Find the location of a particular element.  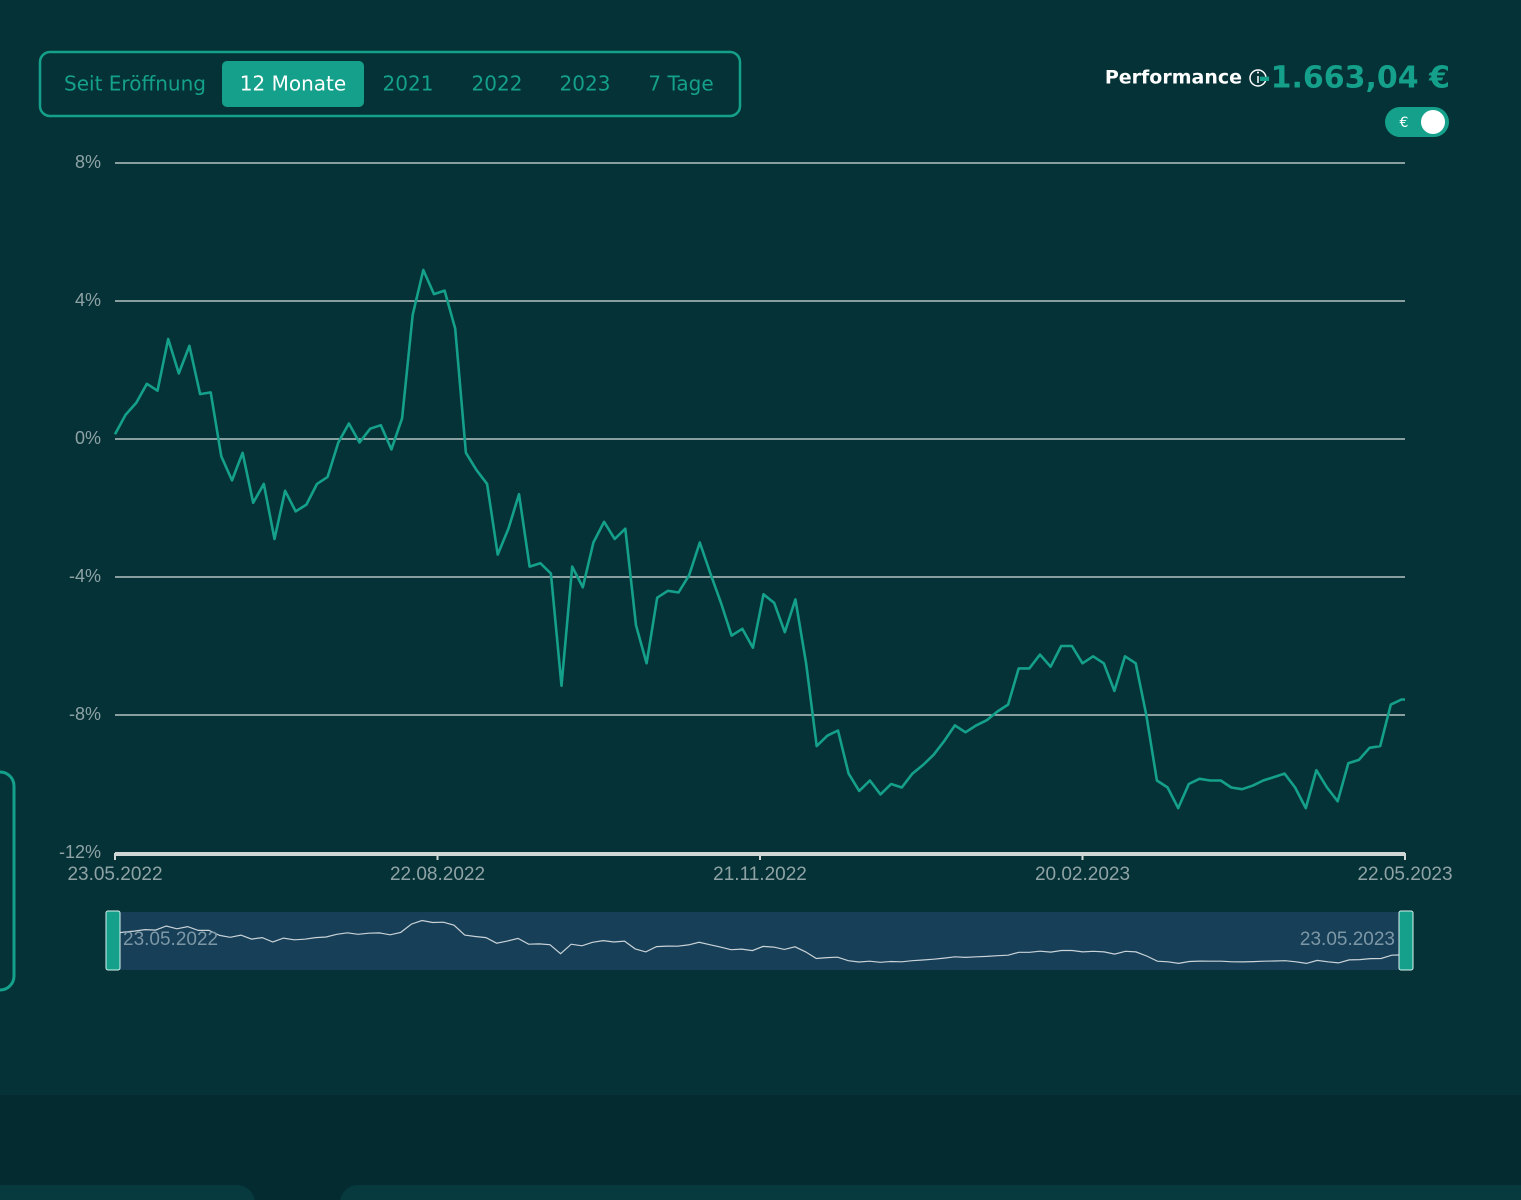

side-panel is located at coordinates (8, 881).